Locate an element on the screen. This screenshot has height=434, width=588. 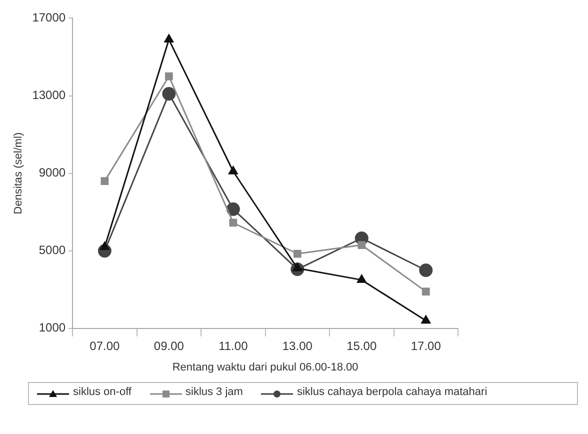
x-tick-label: 15.00 is located at coordinates (361, 345).